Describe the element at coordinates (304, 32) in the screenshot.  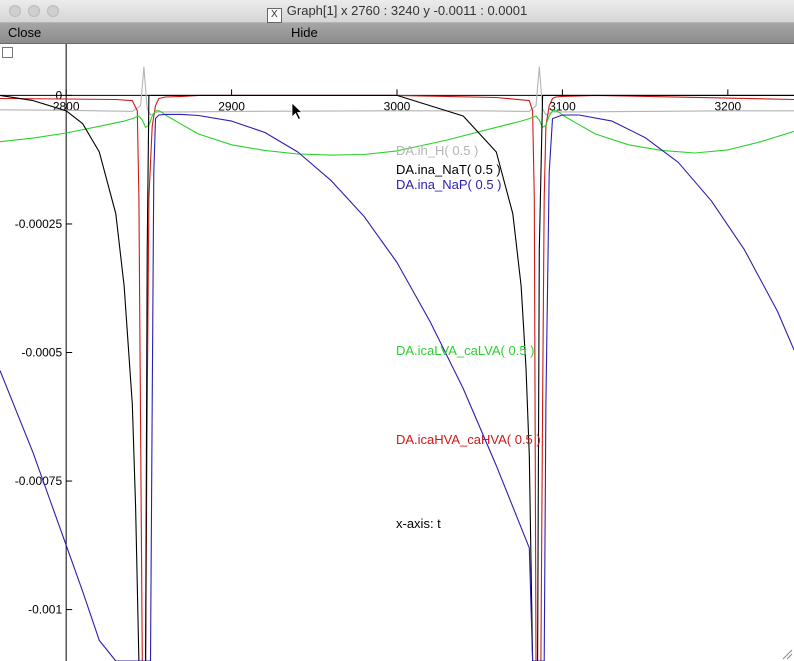
I see `hide-button: Hide` at that location.